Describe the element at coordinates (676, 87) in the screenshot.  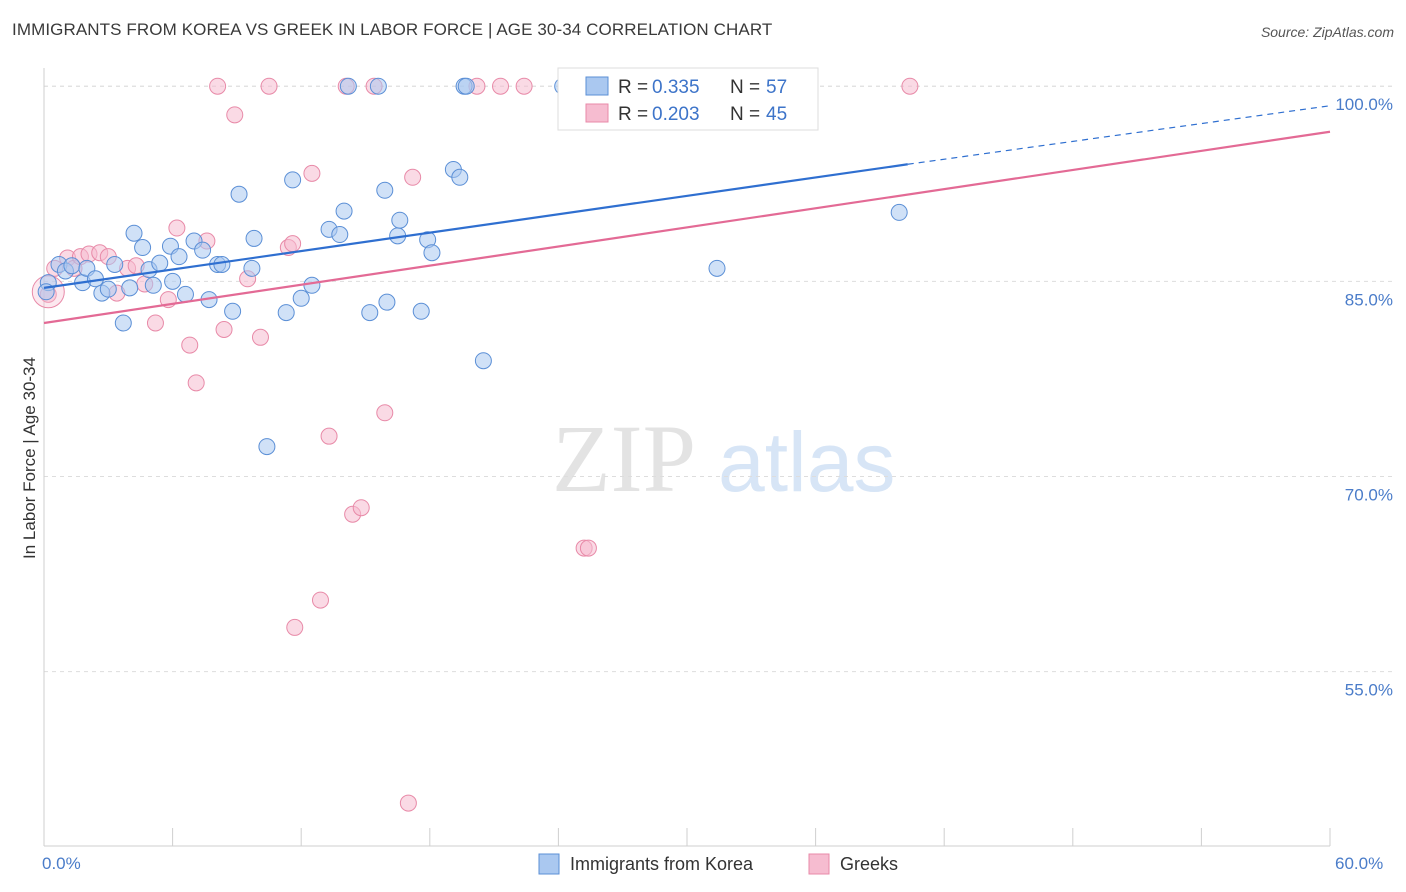
I see `legend-top-blue-r-value: 0.335` at that location.